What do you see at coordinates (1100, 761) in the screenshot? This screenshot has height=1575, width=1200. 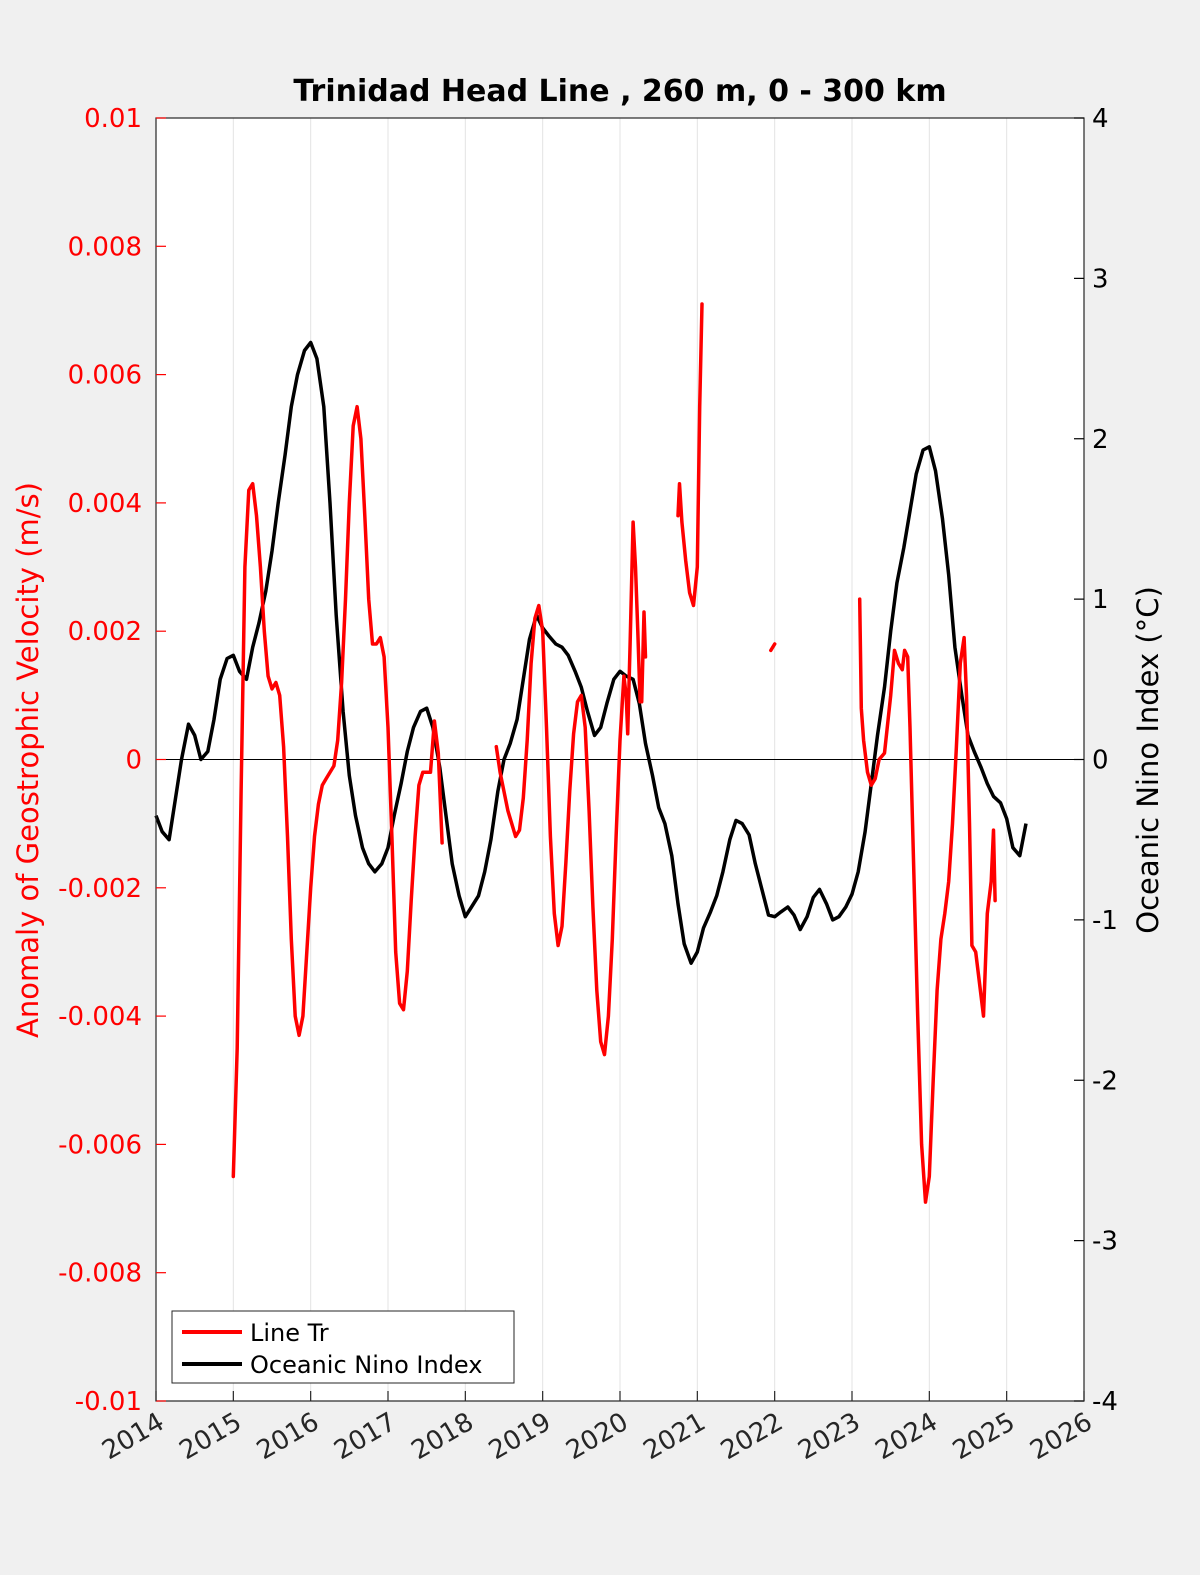 I see `right-tick-label: 0` at bounding box center [1100, 761].